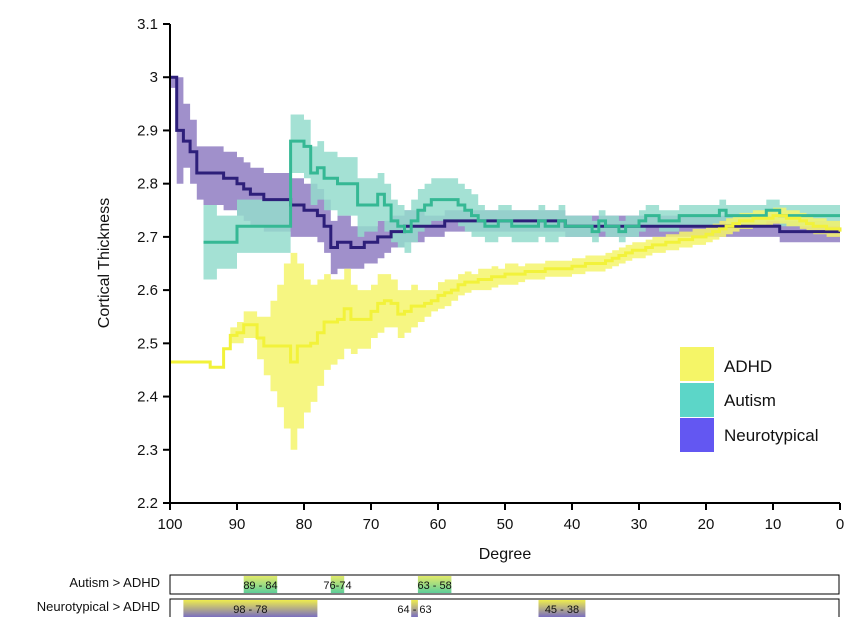 Image resolution: width=846 pixels, height=617 pixels. Describe the element at coordinates (840, 524) in the screenshot. I see `x-tick-label: 0` at that location.